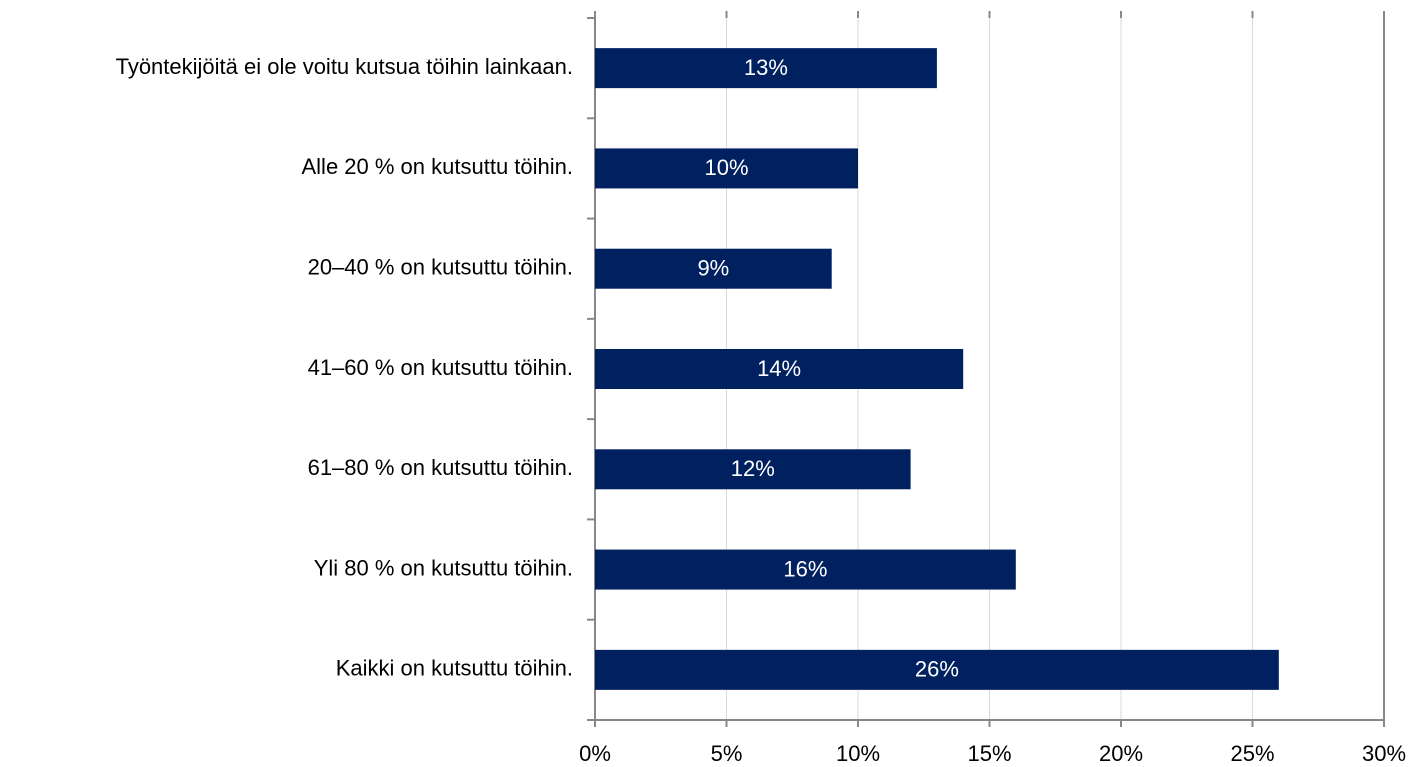 The height and width of the screenshot is (767, 1412). I want to click on y-tick-label: 61–80 % on kutsuttu töihin., so click(440, 467).